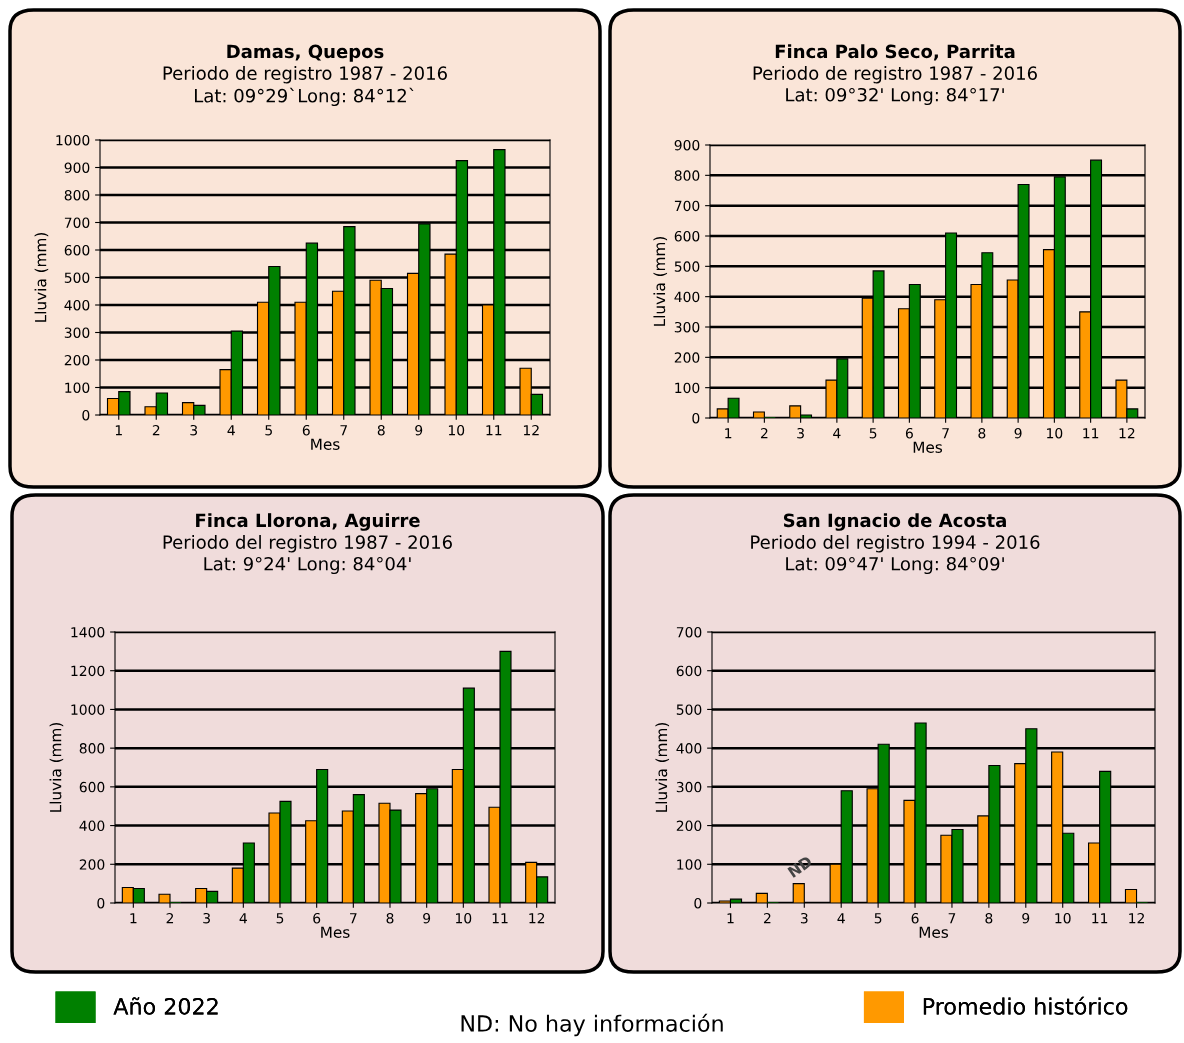 The height and width of the screenshot is (1043, 1184). I want to click on chart-title: Damas, Quepos, so click(305, 53).